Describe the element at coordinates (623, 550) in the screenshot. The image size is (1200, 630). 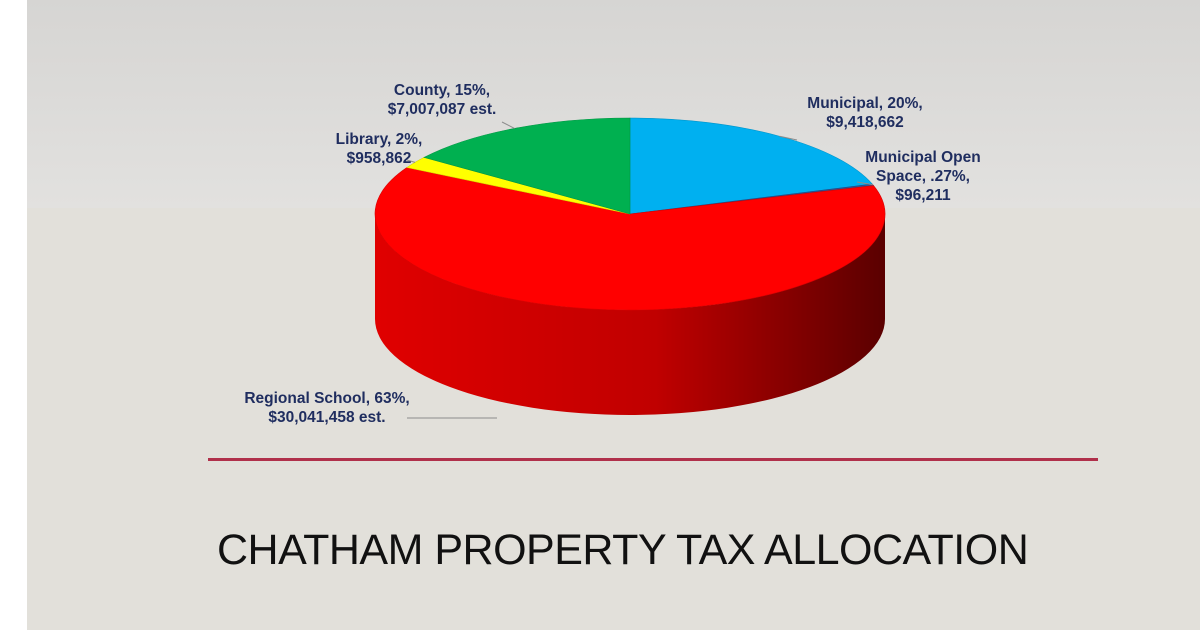
I see `slide-title: CHATHAM PROPERTY TAX ALLOCATION` at that location.